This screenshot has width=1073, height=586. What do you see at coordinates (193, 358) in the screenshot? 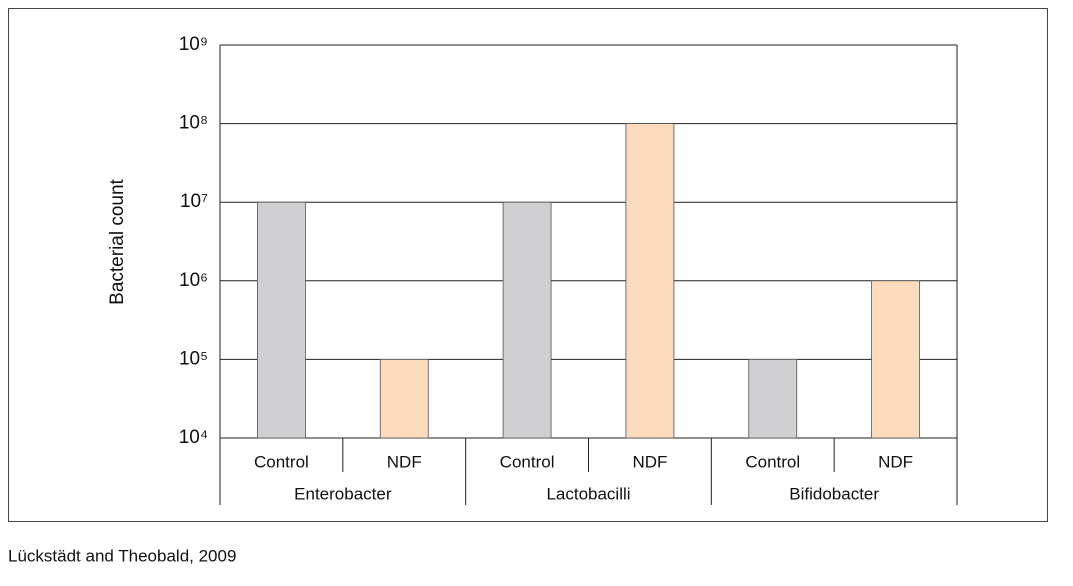
I see `y-tick-label: 10⁵` at bounding box center [193, 358].